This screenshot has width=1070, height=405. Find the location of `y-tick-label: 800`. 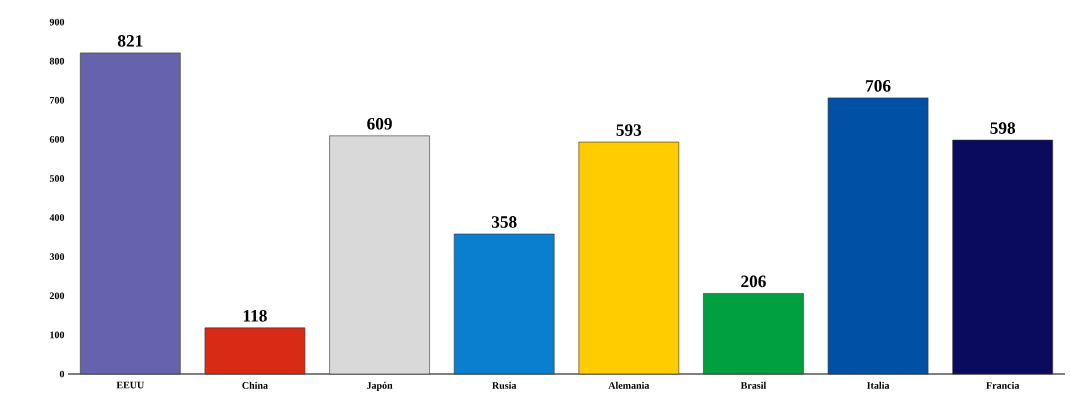

y-tick-label: 800 is located at coordinates (57, 61).